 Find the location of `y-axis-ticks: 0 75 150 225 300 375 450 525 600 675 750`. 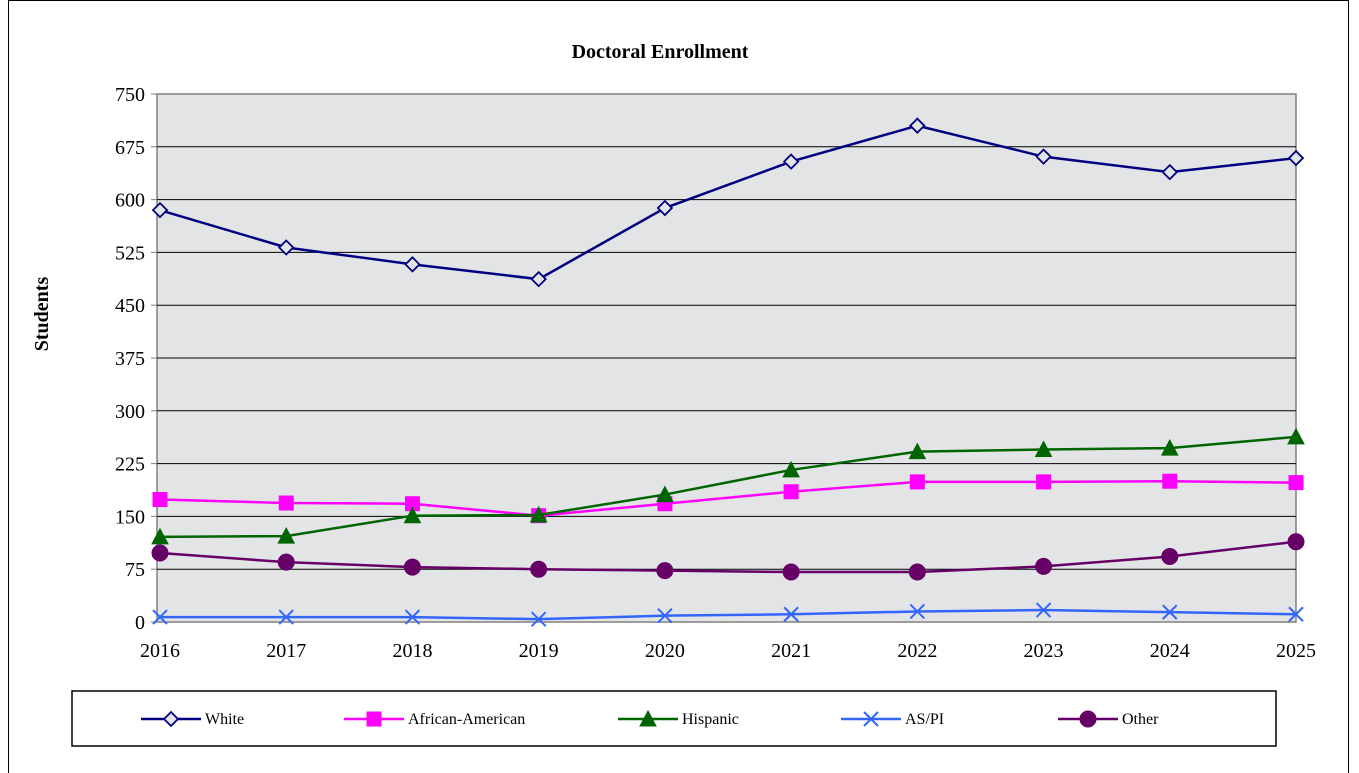

y-axis-ticks: 0 75 150 225 300 375 450 525 600 675 750 is located at coordinates (130, 359).